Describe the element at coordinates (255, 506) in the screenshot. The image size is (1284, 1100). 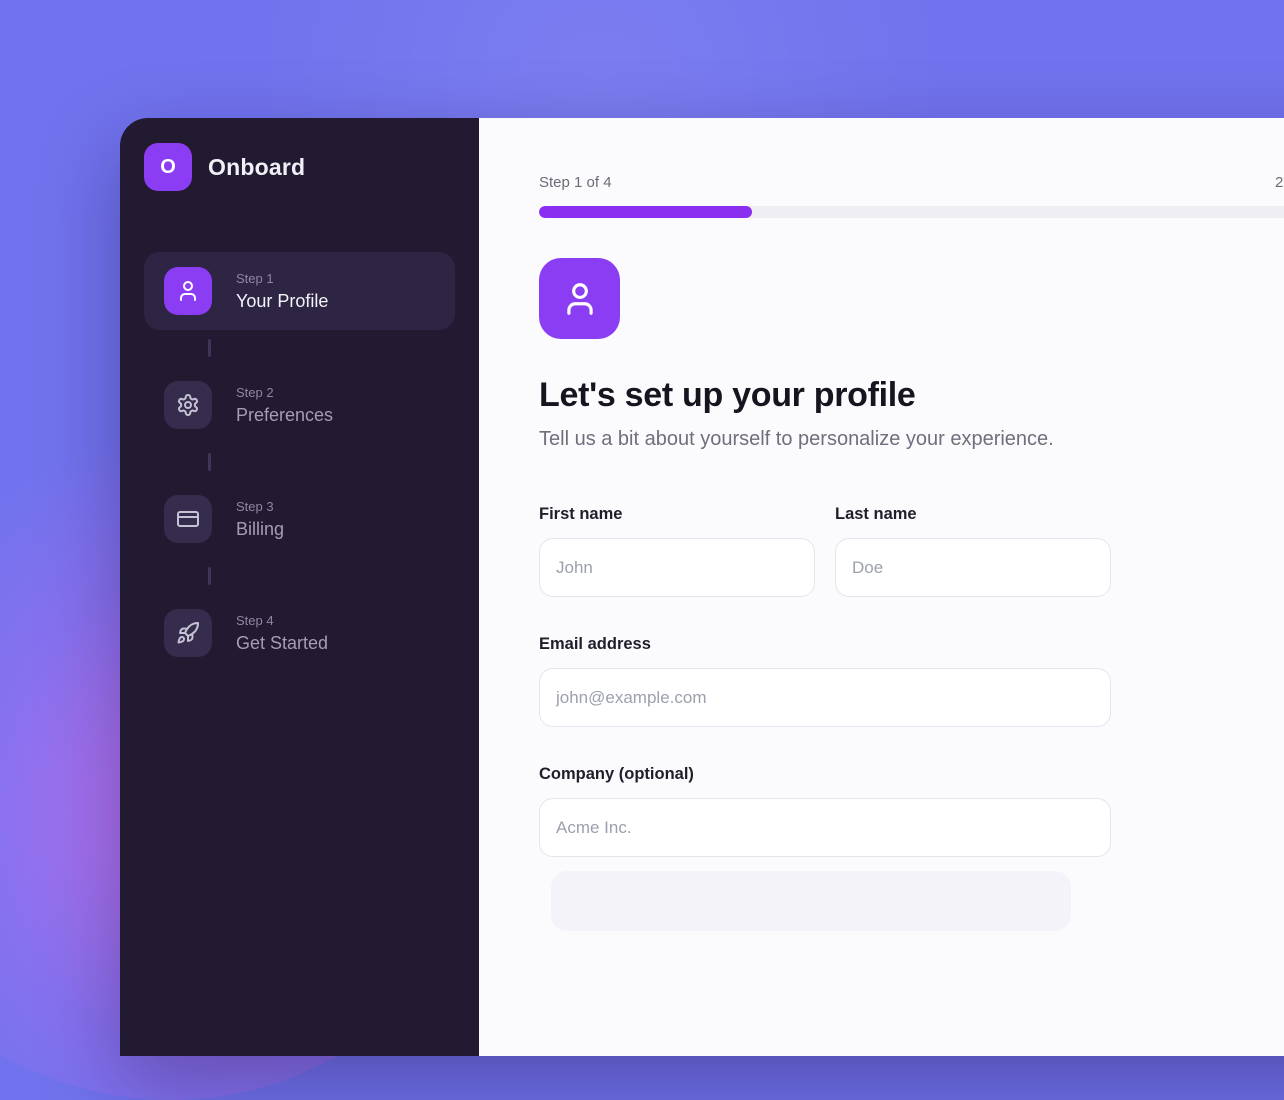
I see `step-label: Step 3` at that location.